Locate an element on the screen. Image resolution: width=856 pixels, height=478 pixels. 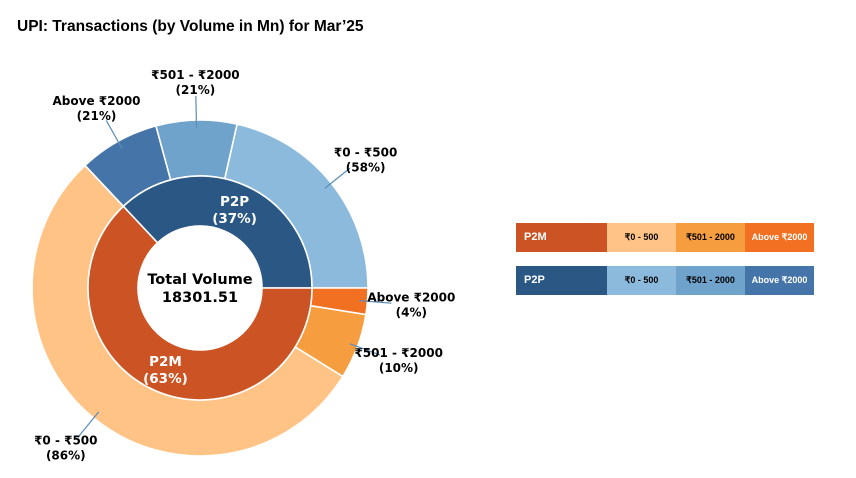
legend-cell-p2p-above-2000: Above ₹2000 is located at coordinates (779, 280).